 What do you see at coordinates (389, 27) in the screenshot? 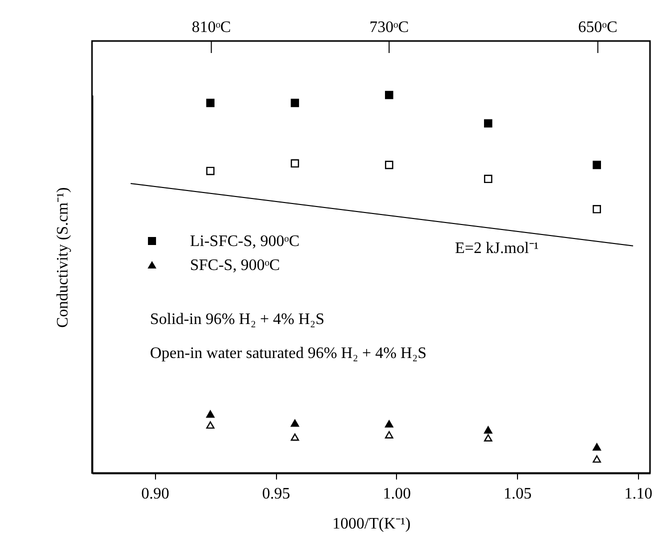
I see `annotation: 730ᵒC` at bounding box center [389, 27].